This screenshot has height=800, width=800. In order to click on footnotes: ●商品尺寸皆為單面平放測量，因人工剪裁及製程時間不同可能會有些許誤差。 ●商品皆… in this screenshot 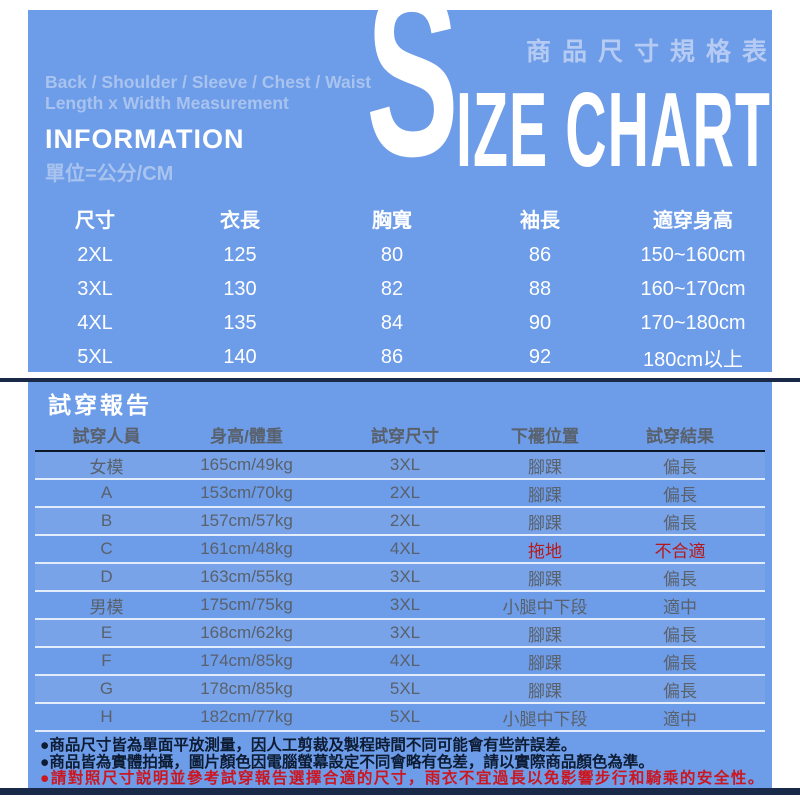, I will do `click(402, 762)`.